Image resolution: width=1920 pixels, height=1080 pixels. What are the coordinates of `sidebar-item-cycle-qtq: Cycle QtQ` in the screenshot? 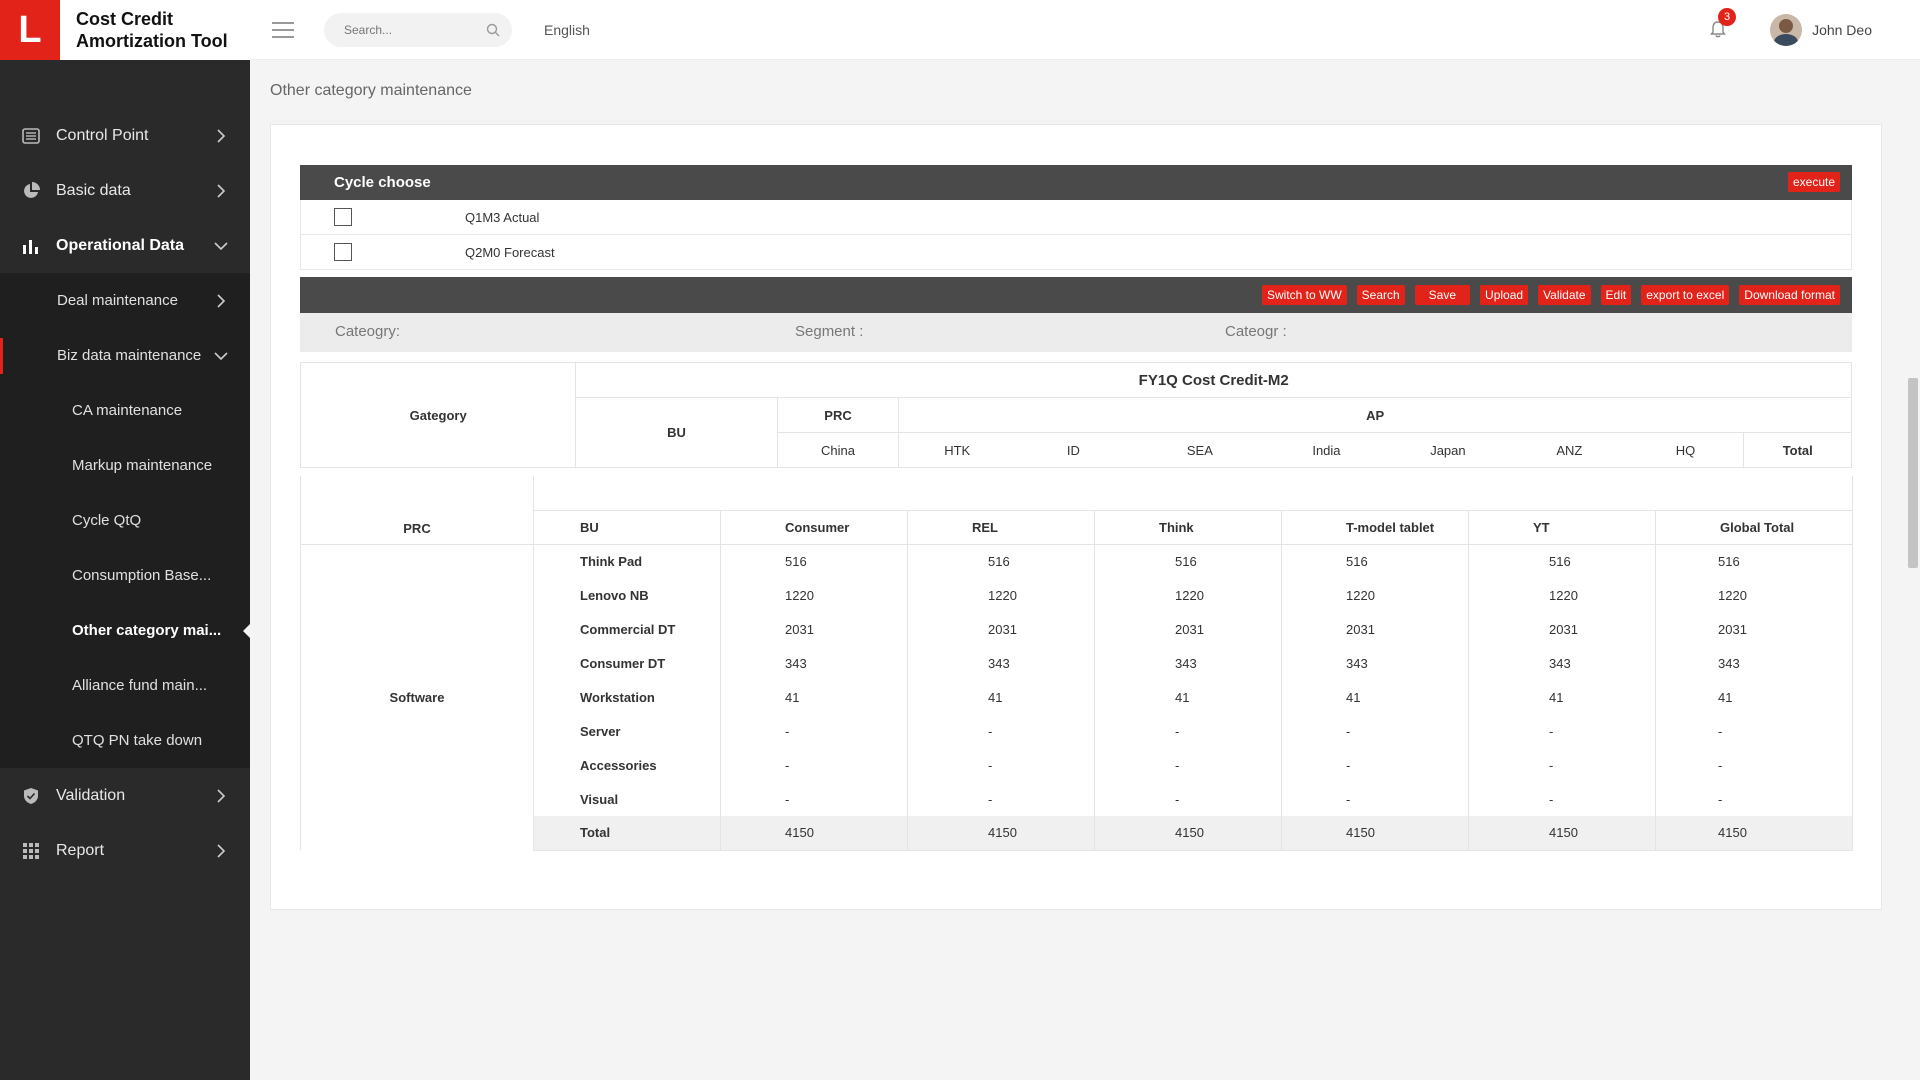 It's located at (107, 520).